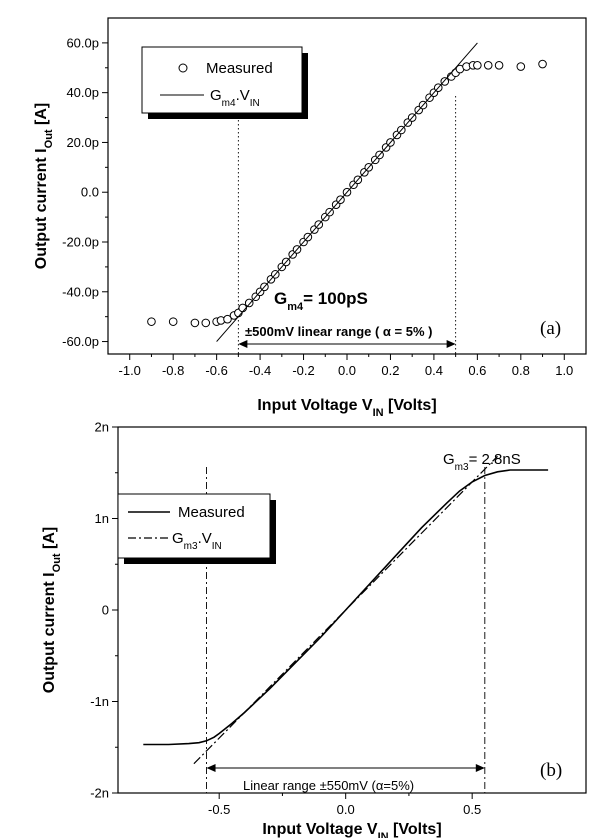  I want to click on chart-b-x-axis-title: Input Voltage VIN [Volts], so click(351, 829).